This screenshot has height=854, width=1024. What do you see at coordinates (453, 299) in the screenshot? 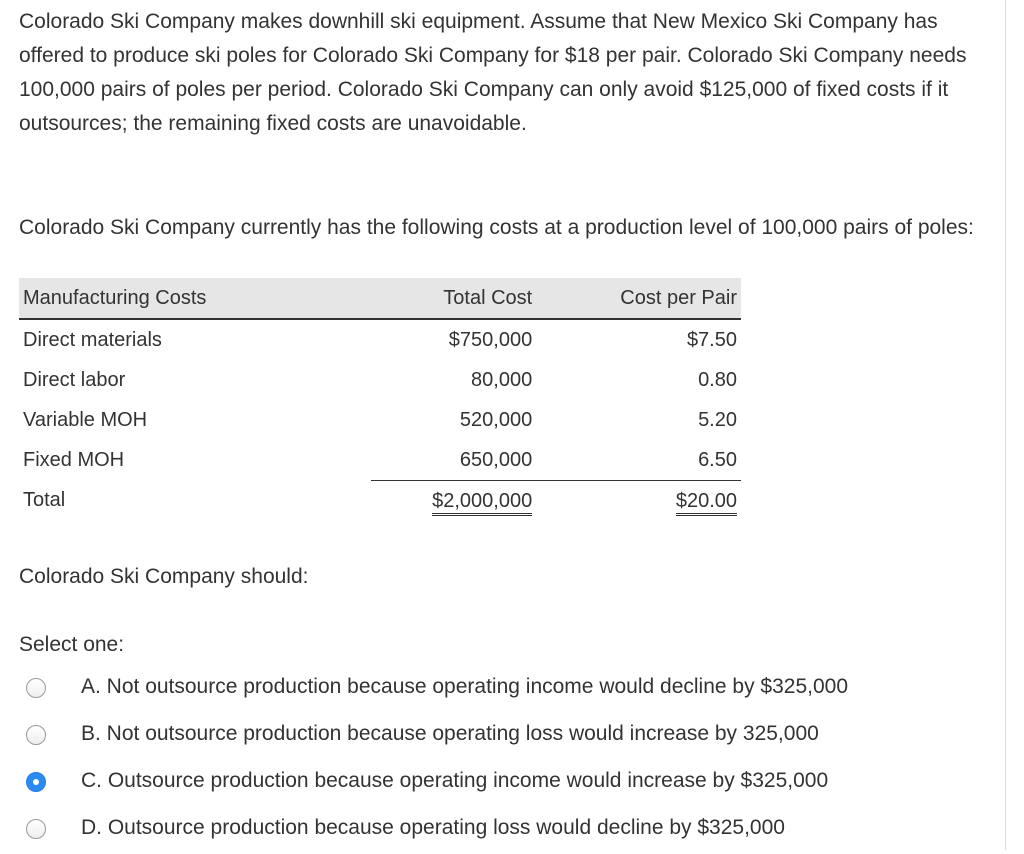
I see `header-total-cost: Total Cost` at bounding box center [453, 299].